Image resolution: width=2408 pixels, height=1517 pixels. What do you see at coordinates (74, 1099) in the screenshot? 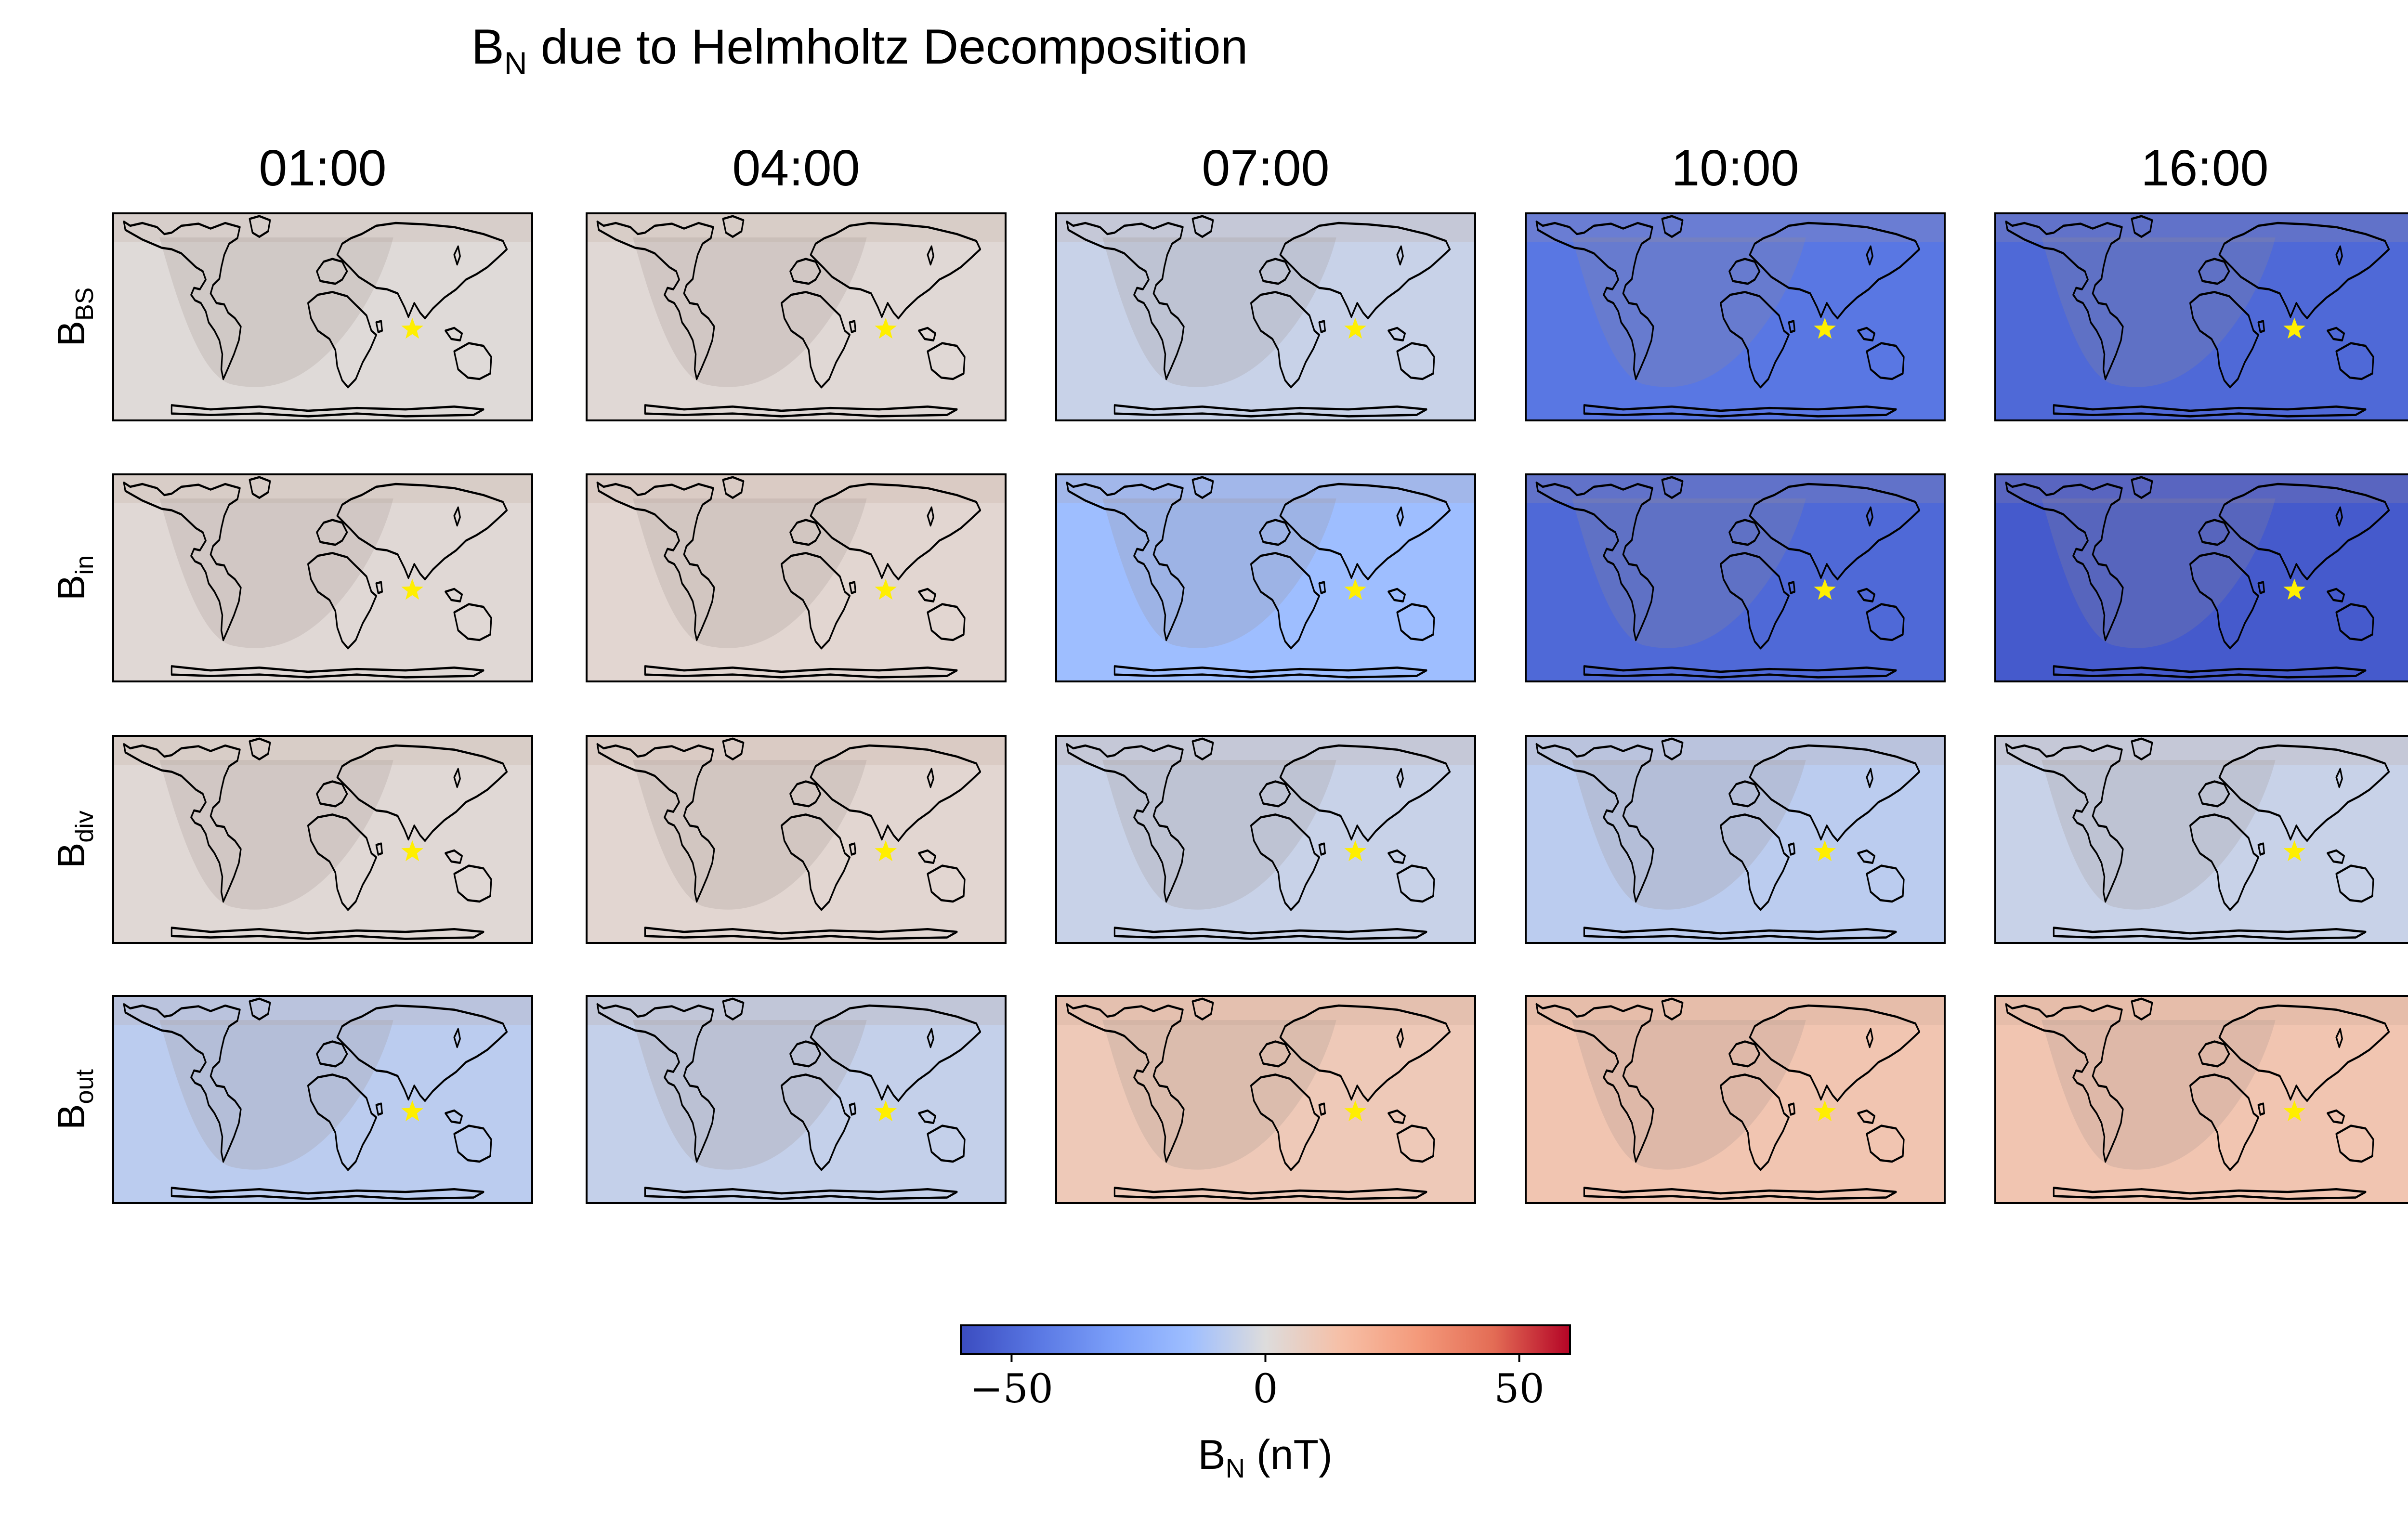
I see `row-label: Bout` at bounding box center [74, 1099].